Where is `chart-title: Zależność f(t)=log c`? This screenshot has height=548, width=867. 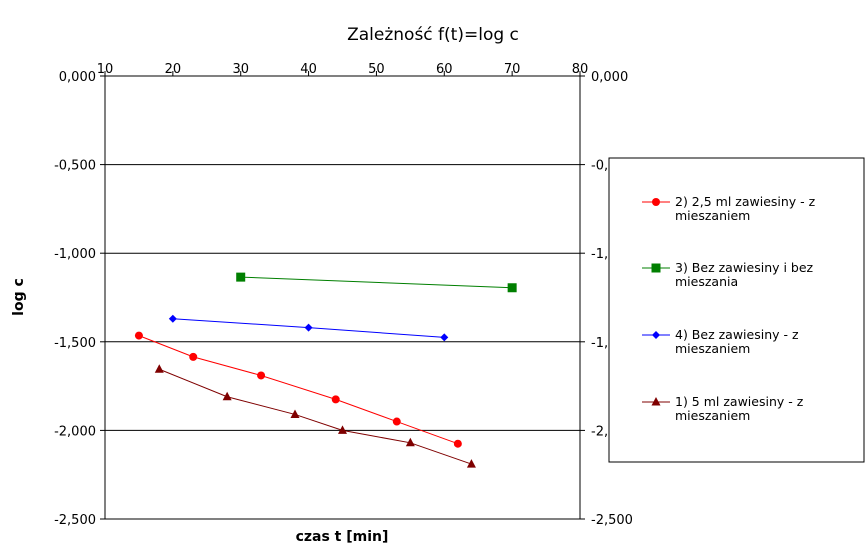 chart-title: Zależność f(t)=log c is located at coordinates (433, 35).